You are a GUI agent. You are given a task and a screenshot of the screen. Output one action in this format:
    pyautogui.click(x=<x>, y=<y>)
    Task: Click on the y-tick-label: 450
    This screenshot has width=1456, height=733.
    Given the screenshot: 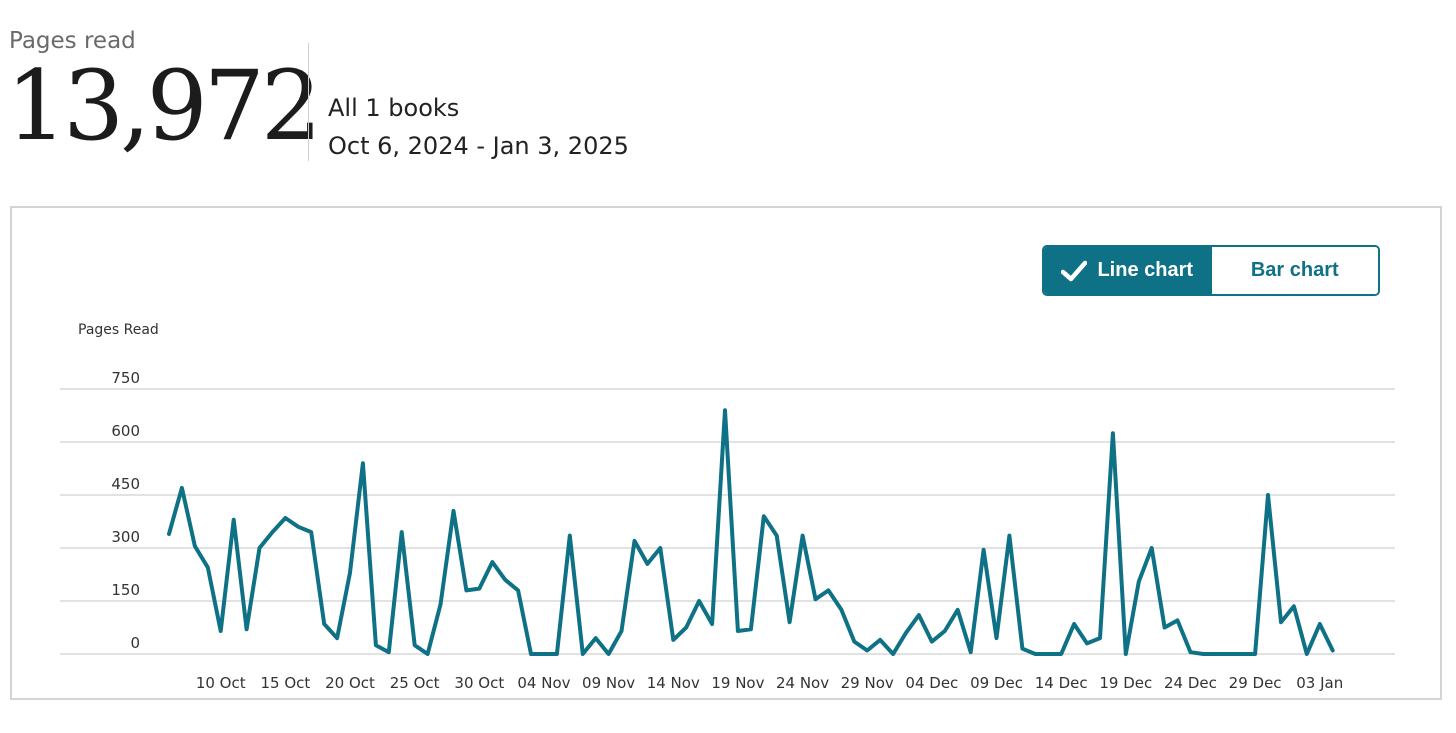 What is the action you would take?
    pyautogui.click(x=125, y=484)
    